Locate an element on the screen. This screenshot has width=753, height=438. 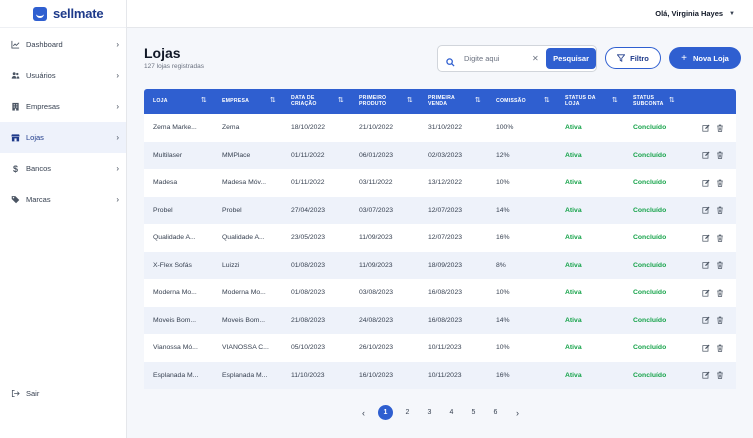
column-header-loja: LOJA ⇅ is located at coordinates (180, 101).